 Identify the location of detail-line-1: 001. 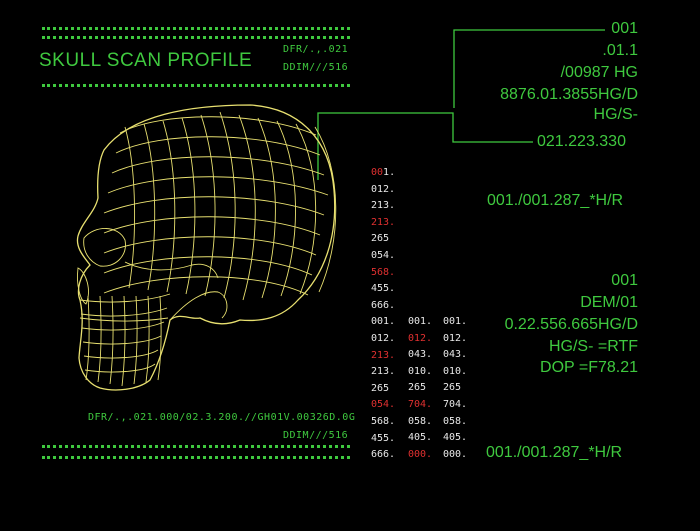
(624, 280).